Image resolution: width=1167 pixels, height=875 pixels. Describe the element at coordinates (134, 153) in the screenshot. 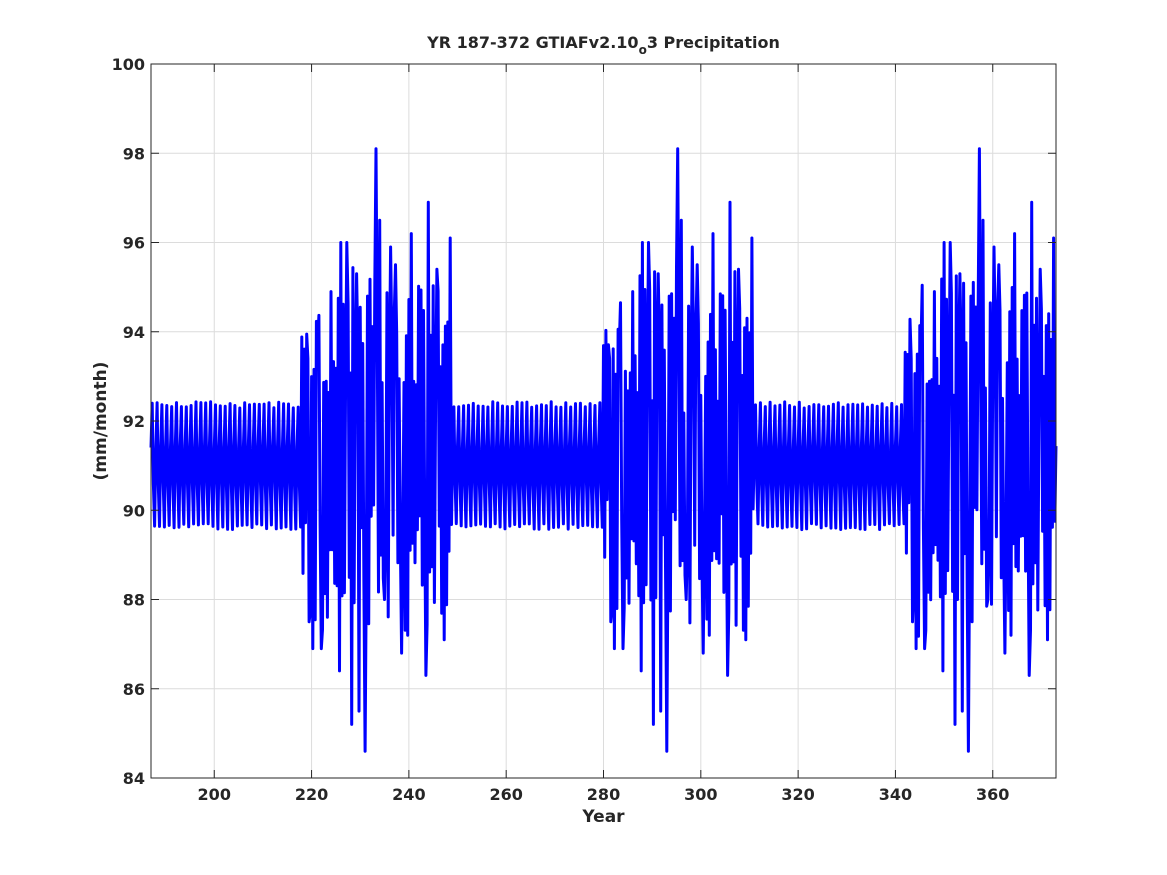

I see `y-tick-label: 98` at that location.